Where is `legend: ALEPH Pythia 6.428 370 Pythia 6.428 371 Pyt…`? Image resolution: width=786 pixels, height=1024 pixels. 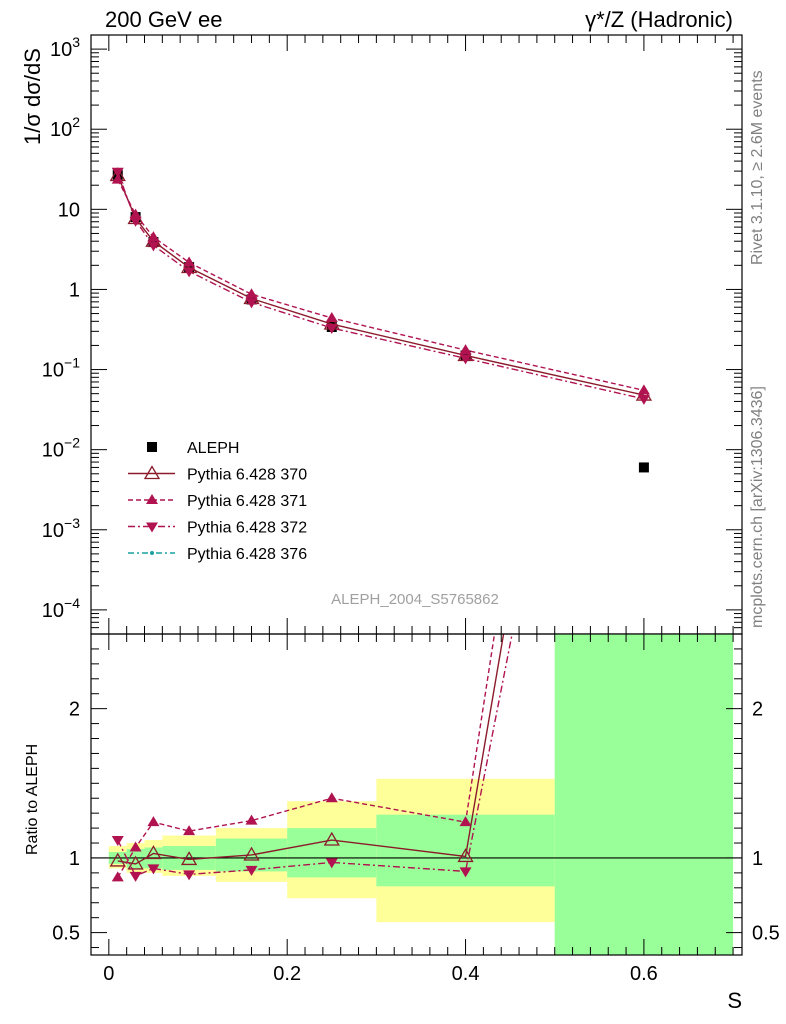 legend: ALEPH Pythia 6.428 370 Pythia 6.428 371 Pyt… is located at coordinates (217, 501).